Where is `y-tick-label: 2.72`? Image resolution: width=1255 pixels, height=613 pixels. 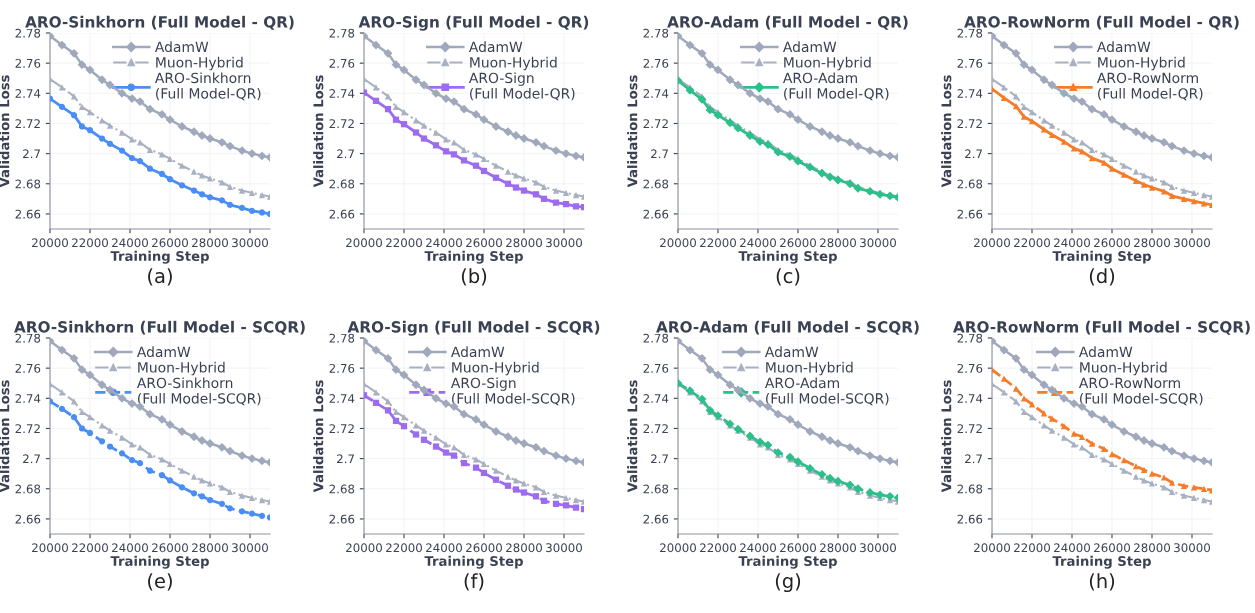 y-tick-label: 2.72 is located at coordinates (27, 428).